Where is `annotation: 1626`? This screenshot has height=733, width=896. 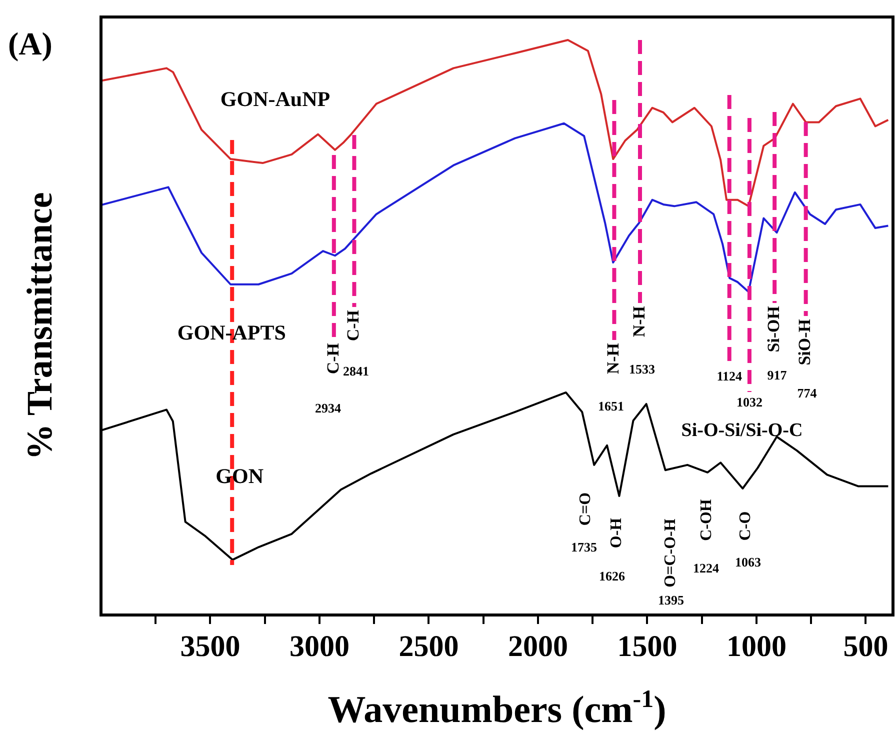
annotation: 1626 is located at coordinates (612, 576).